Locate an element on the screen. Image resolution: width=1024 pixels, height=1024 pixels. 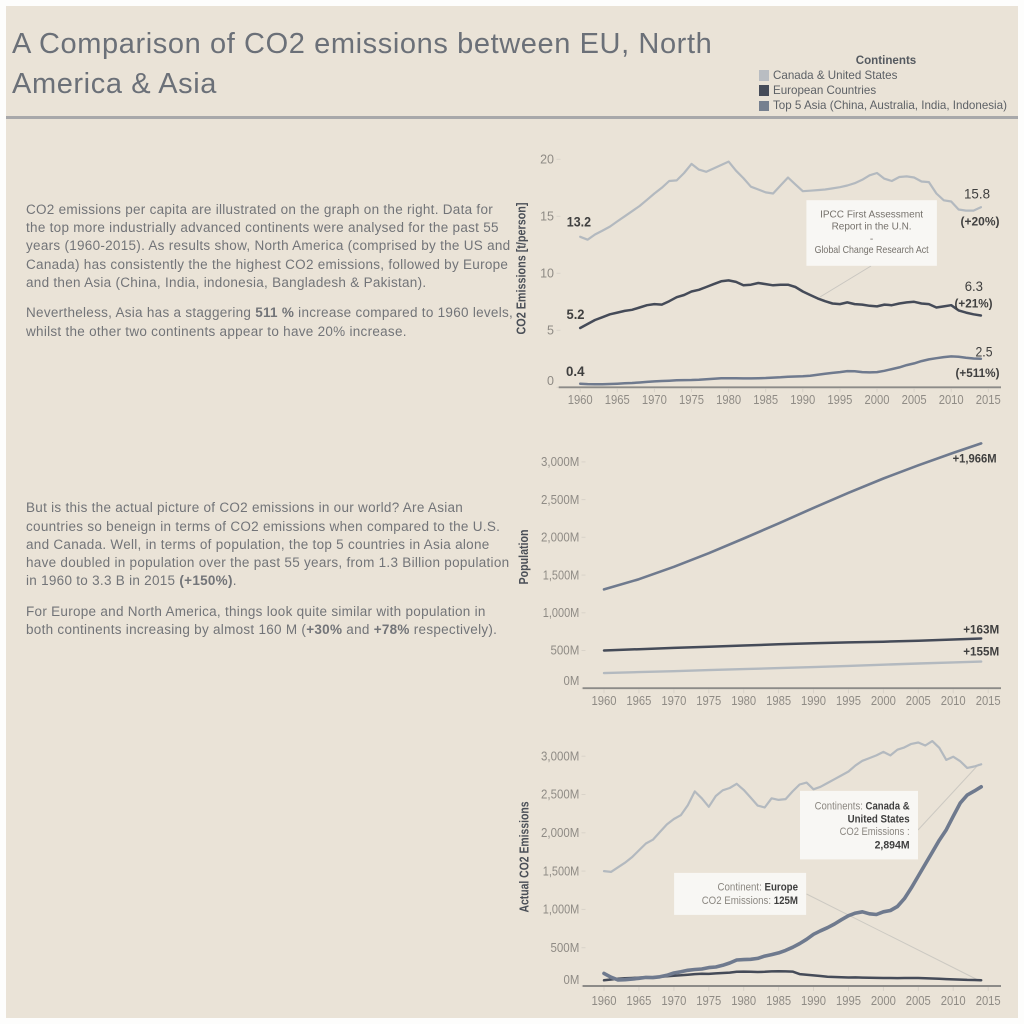
svg-text: CO2 Emissions: 125M is located at coordinates (750, 901).